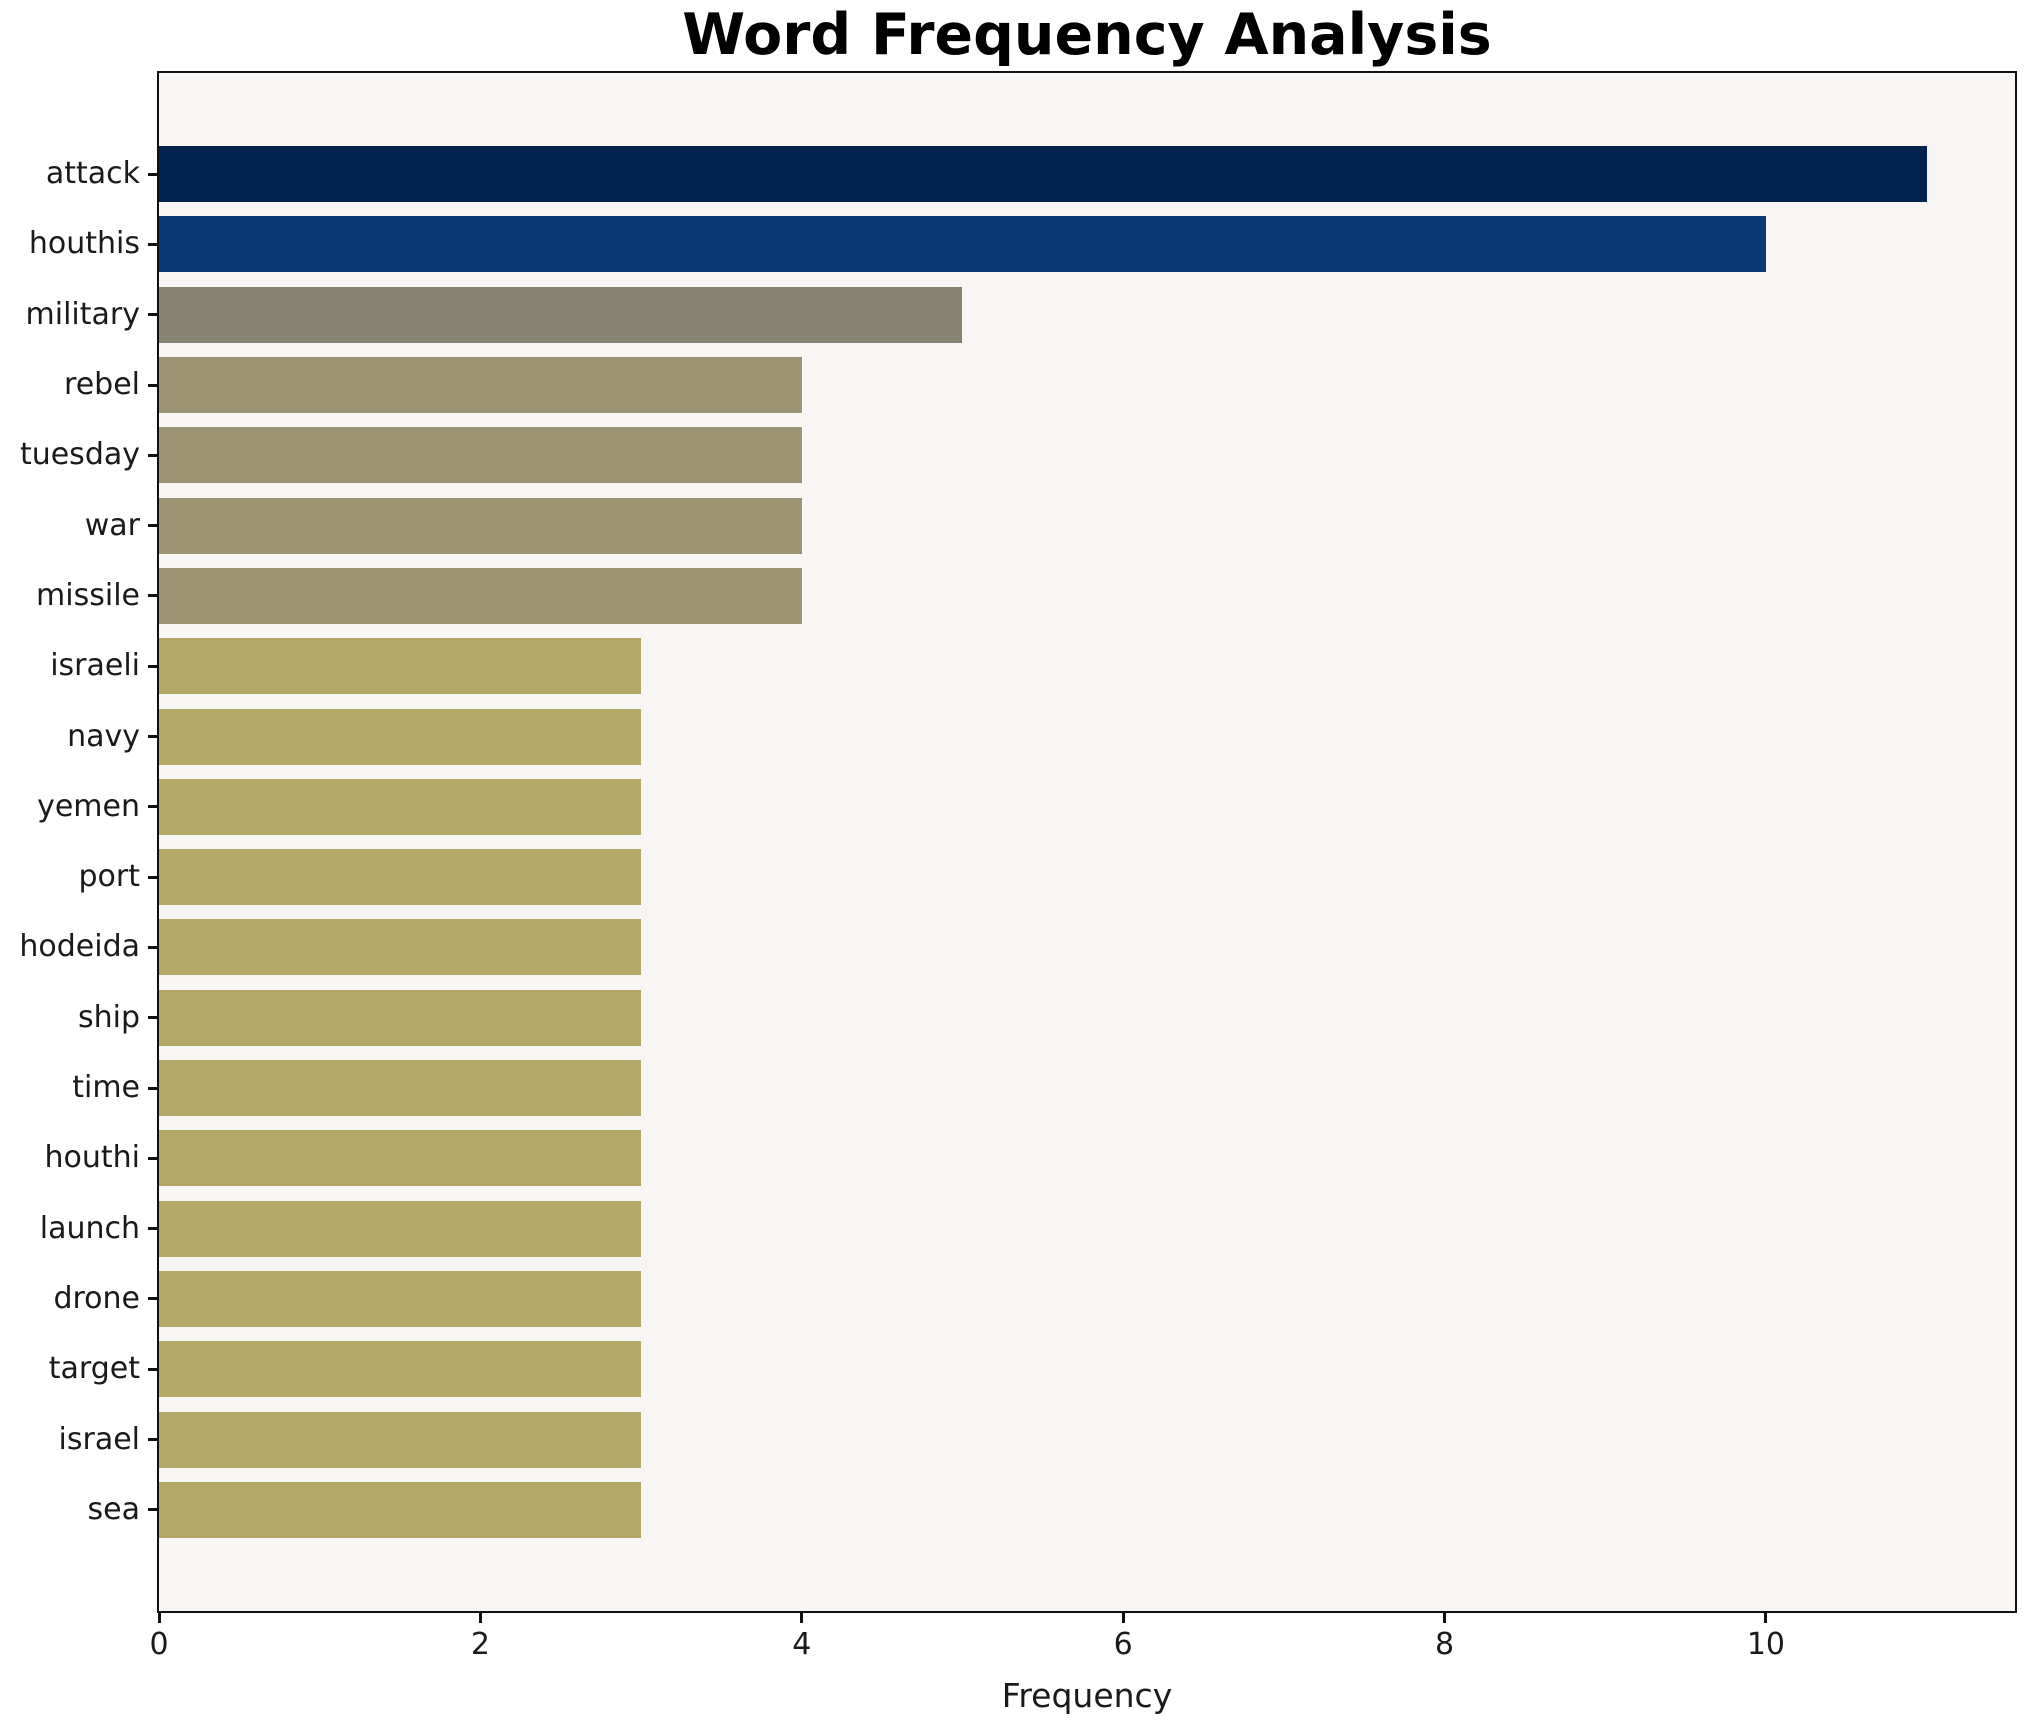 Image resolution: width=2038 pixels, height=1722 pixels. Describe the element at coordinates (480, 385) in the screenshot. I see `bar-rebel` at that location.